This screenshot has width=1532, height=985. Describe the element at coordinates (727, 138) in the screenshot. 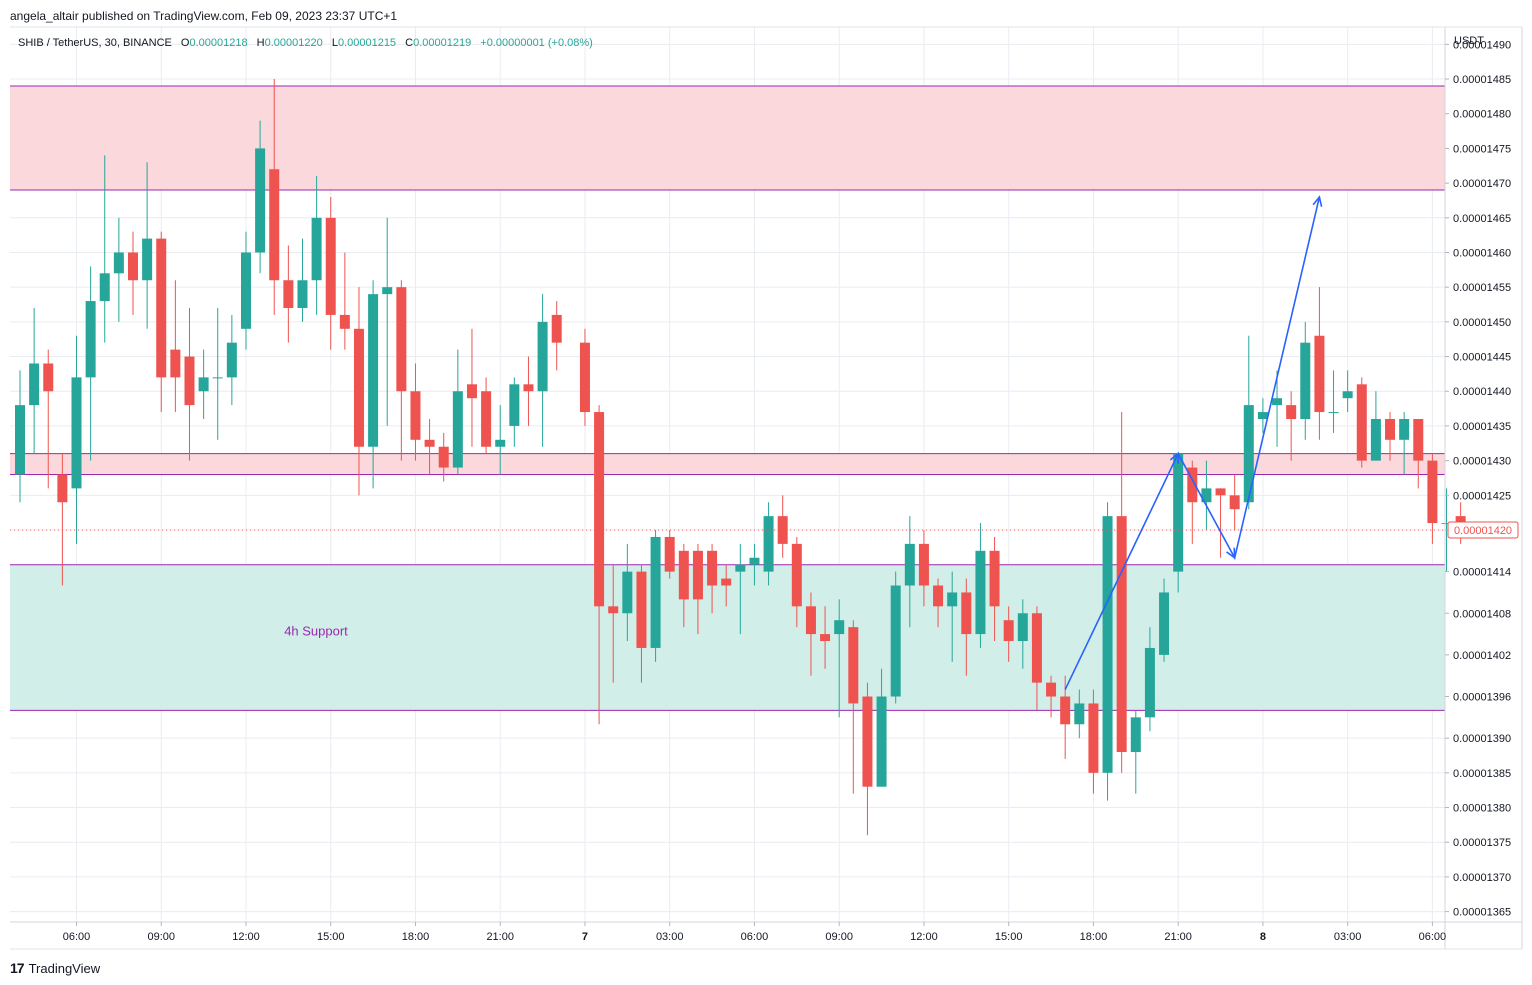

I see `resistance-zone-upper` at that location.